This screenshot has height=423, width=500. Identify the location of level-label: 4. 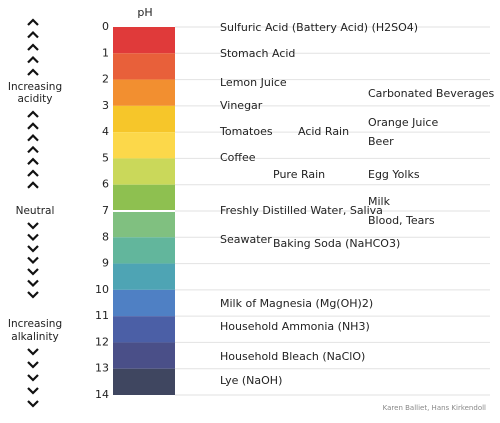
(105, 131).